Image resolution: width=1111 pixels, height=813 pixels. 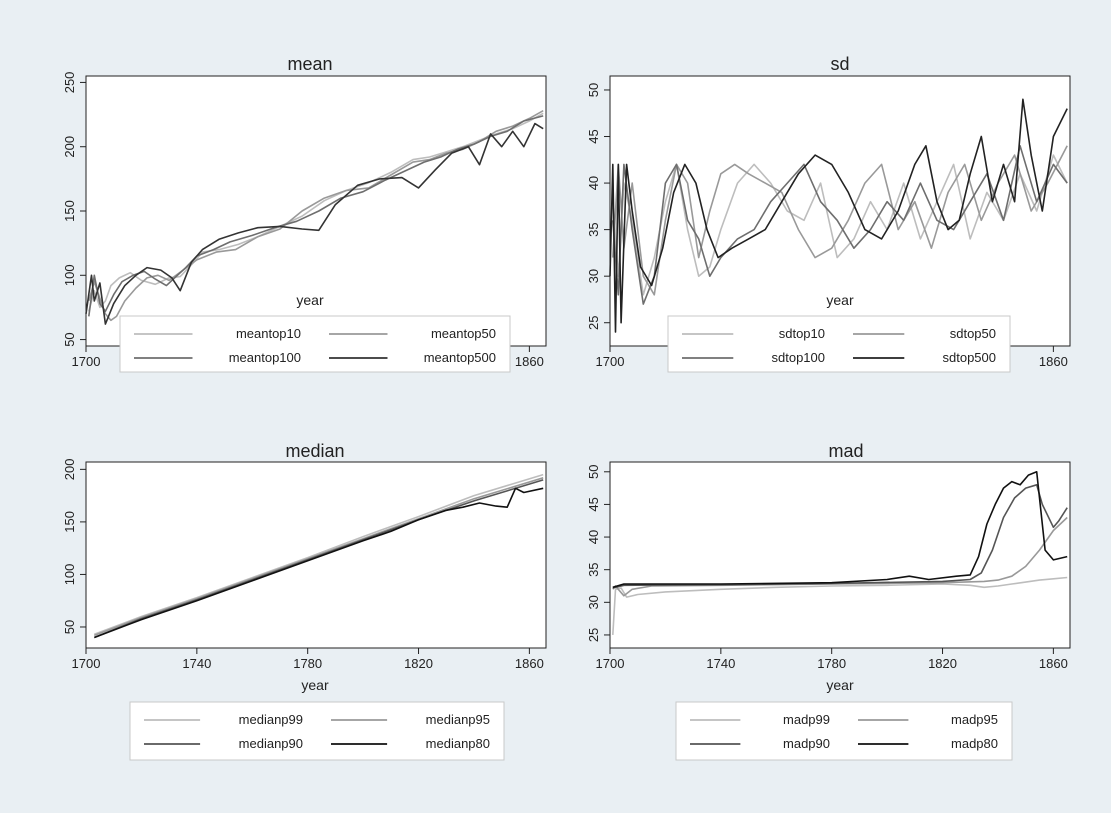 I want to click on series-line-medianp95, so click(x=319, y=557).